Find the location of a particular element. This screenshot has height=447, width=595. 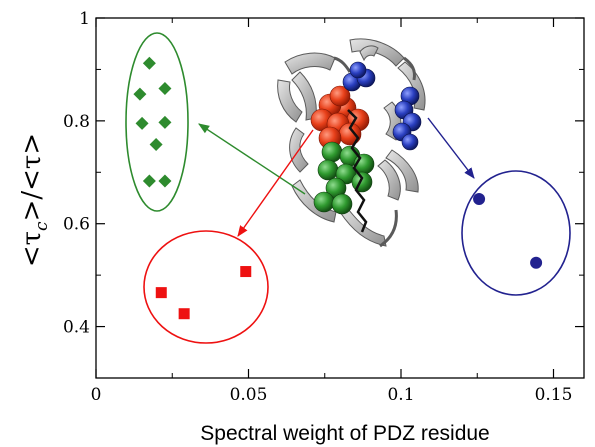

red-arrow is located at coordinates (275, 183).